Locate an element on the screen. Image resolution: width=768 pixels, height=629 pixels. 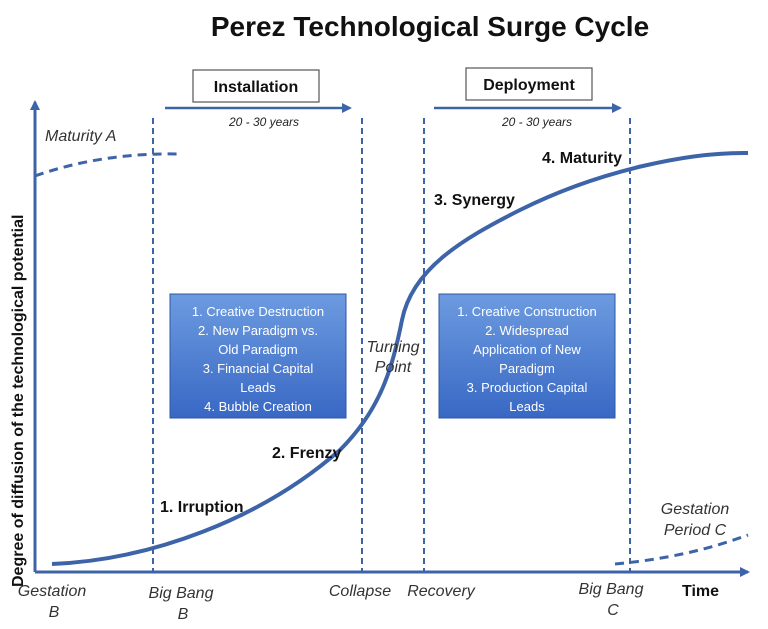
big-bang-b-label-line2: B is located at coordinates (183, 614).